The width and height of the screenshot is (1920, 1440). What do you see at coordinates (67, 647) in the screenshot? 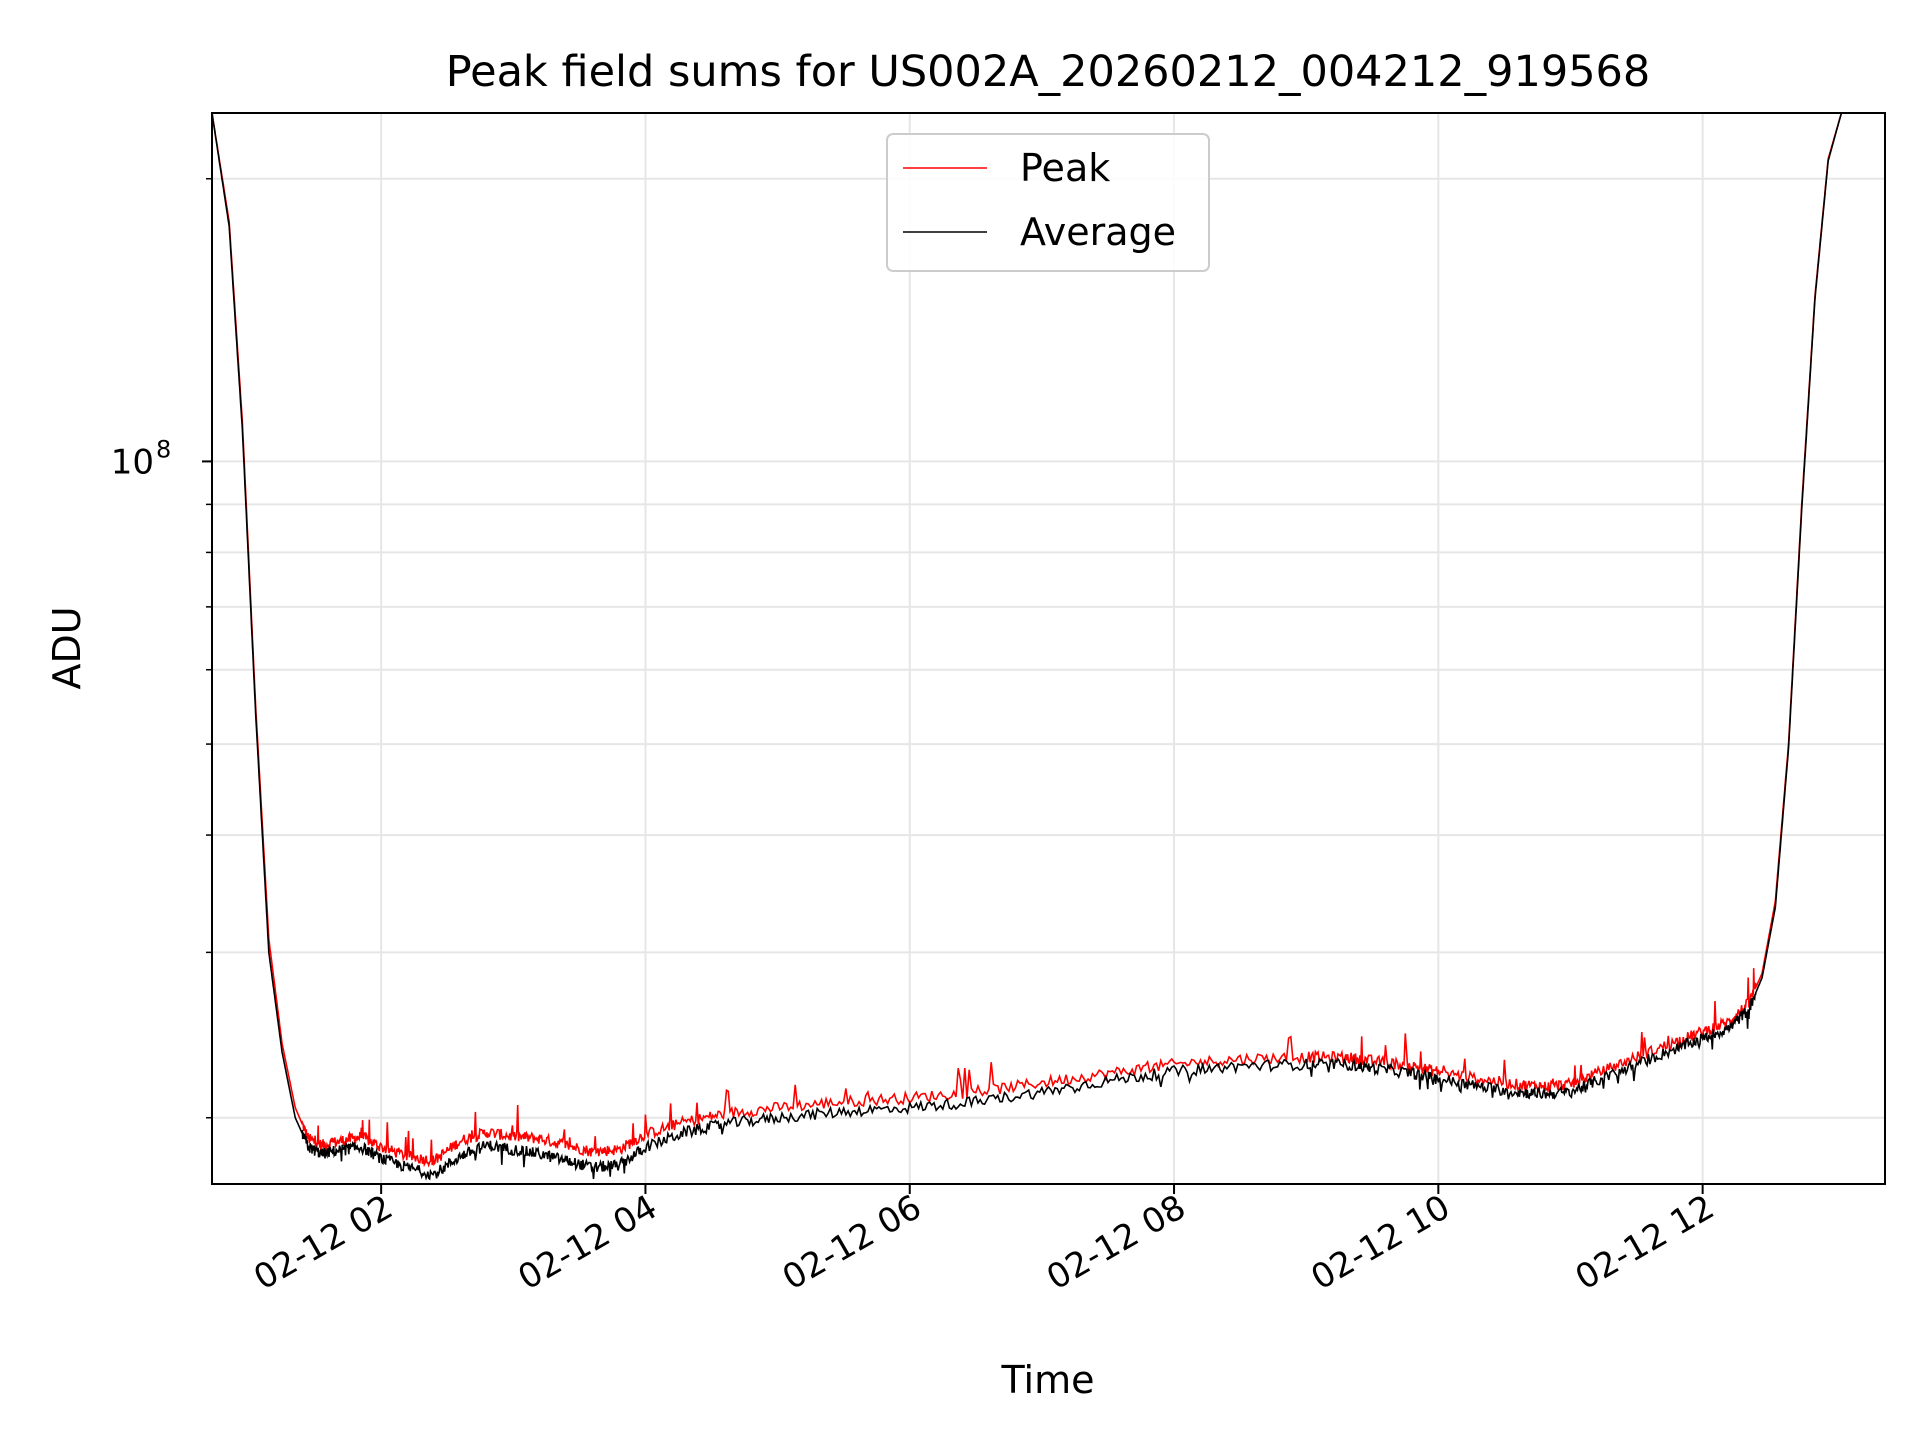
I see `y-axis-label: ADU` at bounding box center [67, 647].